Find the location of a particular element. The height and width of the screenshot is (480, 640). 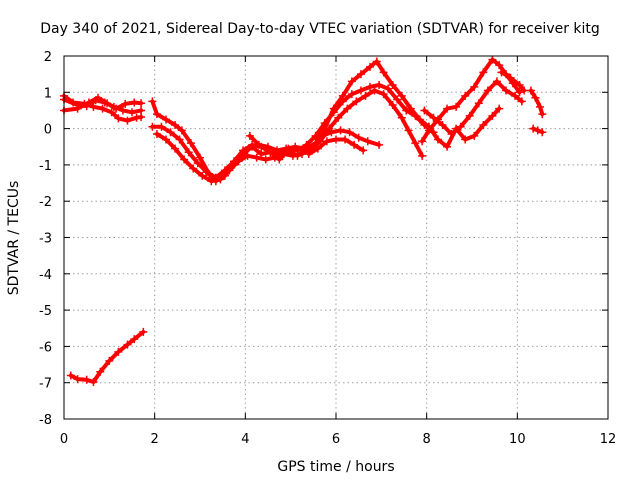

x-tick-label: 10 is located at coordinates (517, 439).